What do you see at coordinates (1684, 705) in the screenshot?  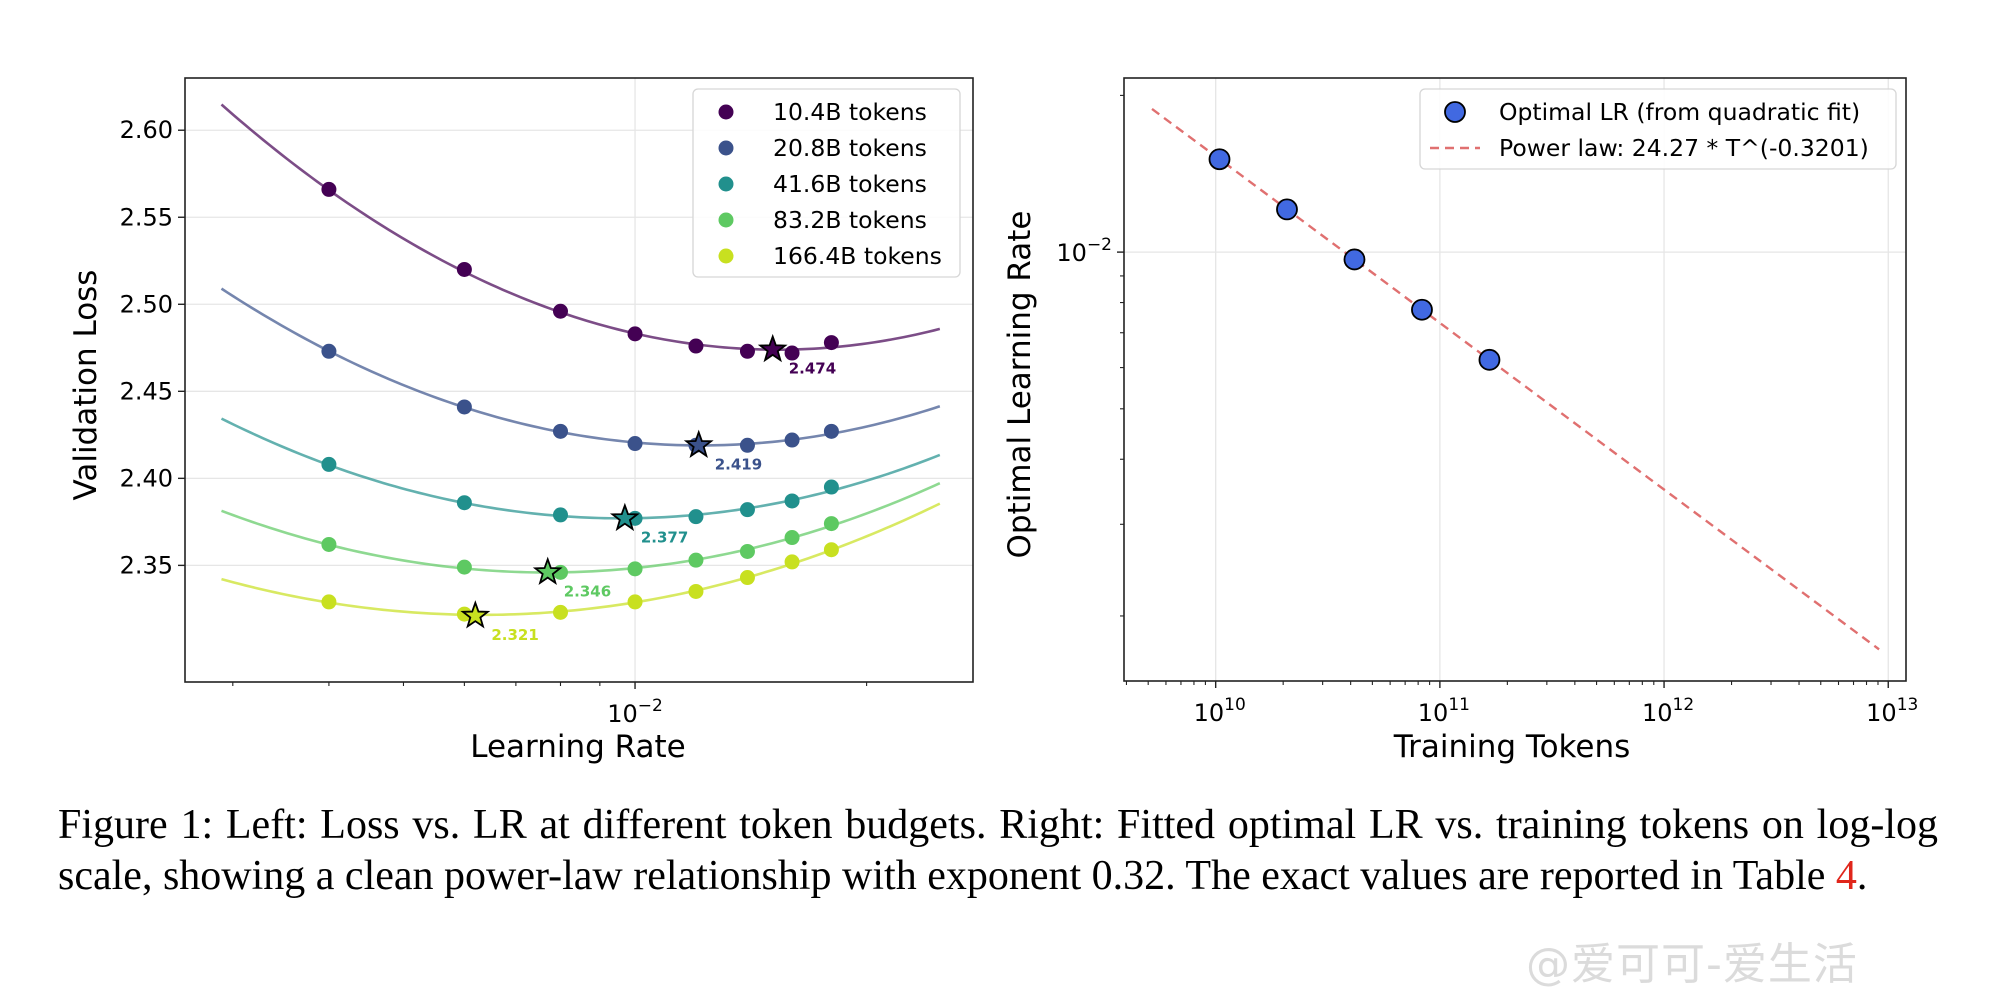 I see `tick-label-exponent: 12` at bounding box center [1684, 705].